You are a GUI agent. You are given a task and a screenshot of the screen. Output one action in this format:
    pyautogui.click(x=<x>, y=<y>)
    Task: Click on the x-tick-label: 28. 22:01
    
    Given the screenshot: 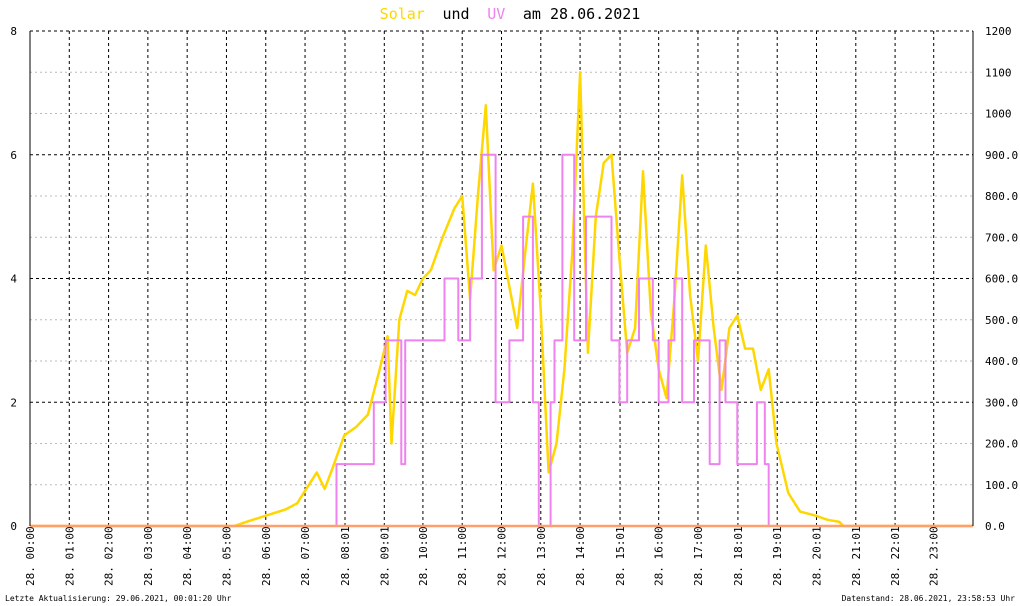 What is the action you would take?
    pyautogui.click(x=895, y=556)
    